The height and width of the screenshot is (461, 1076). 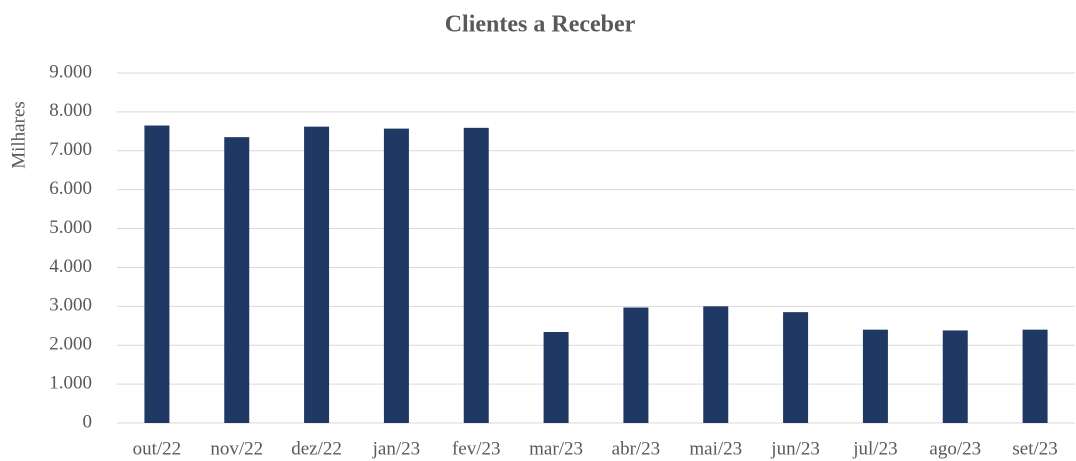 I want to click on x-tick-label: set/23, so click(x=1034, y=448).